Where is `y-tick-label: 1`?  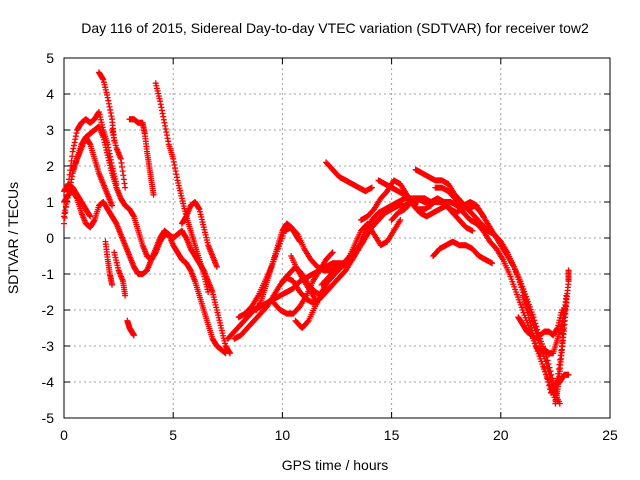
y-tick-label: 1 is located at coordinates (50, 202).